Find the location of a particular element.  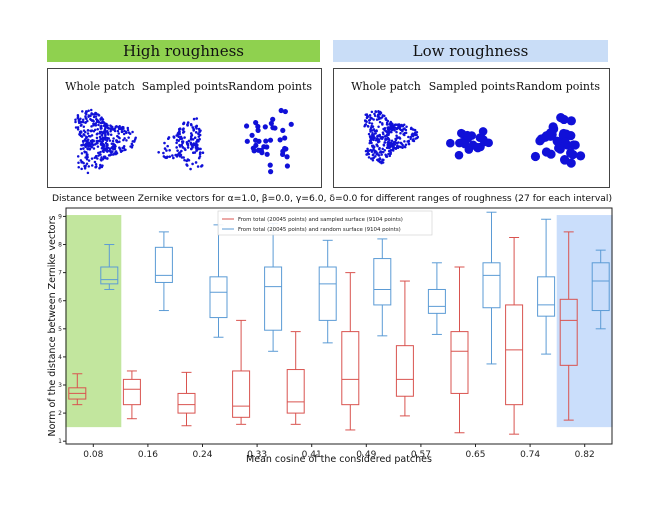

box-0.49 is located at coordinates (350, 351).